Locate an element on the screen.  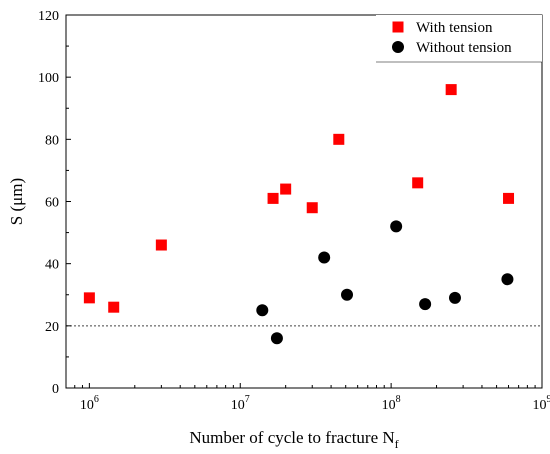
x-tick-label: 10⁷ is located at coordinates (240, 403).